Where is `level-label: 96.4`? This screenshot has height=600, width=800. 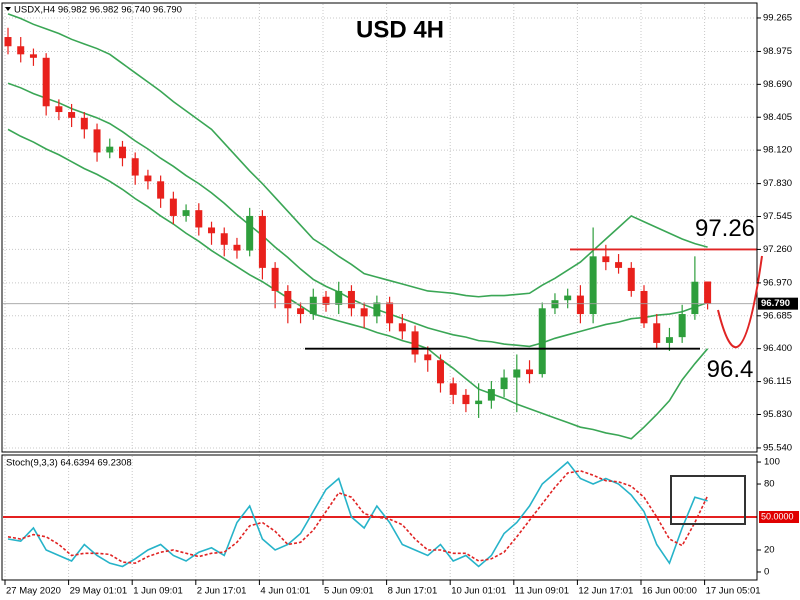
level-label: 96.4 is located at coordinates (730, 369).